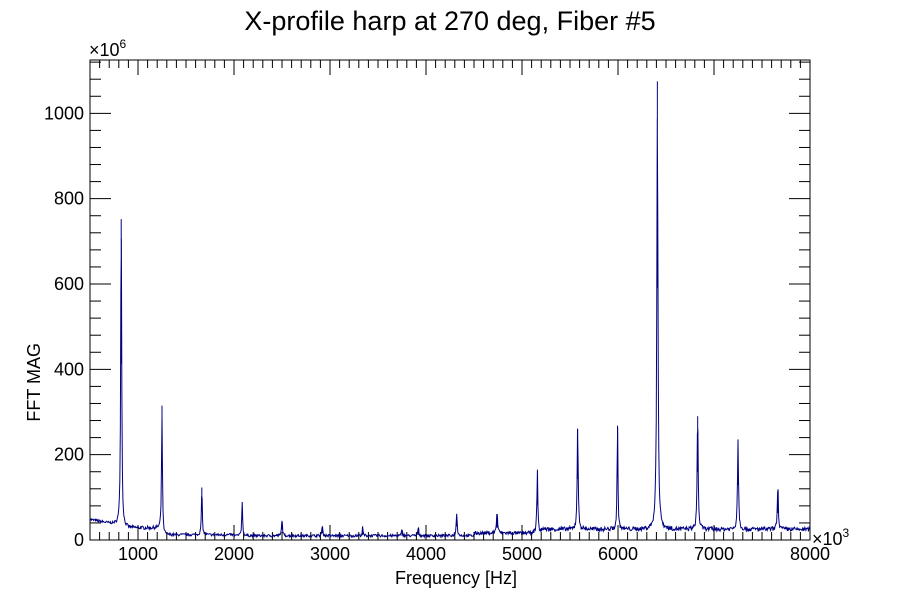 Image resolution: width=900 pixels, height=600 pixels. Describe the element at coordinates (714, 554) in the screenshot. I see `x-tick-label: 7000` at that location.